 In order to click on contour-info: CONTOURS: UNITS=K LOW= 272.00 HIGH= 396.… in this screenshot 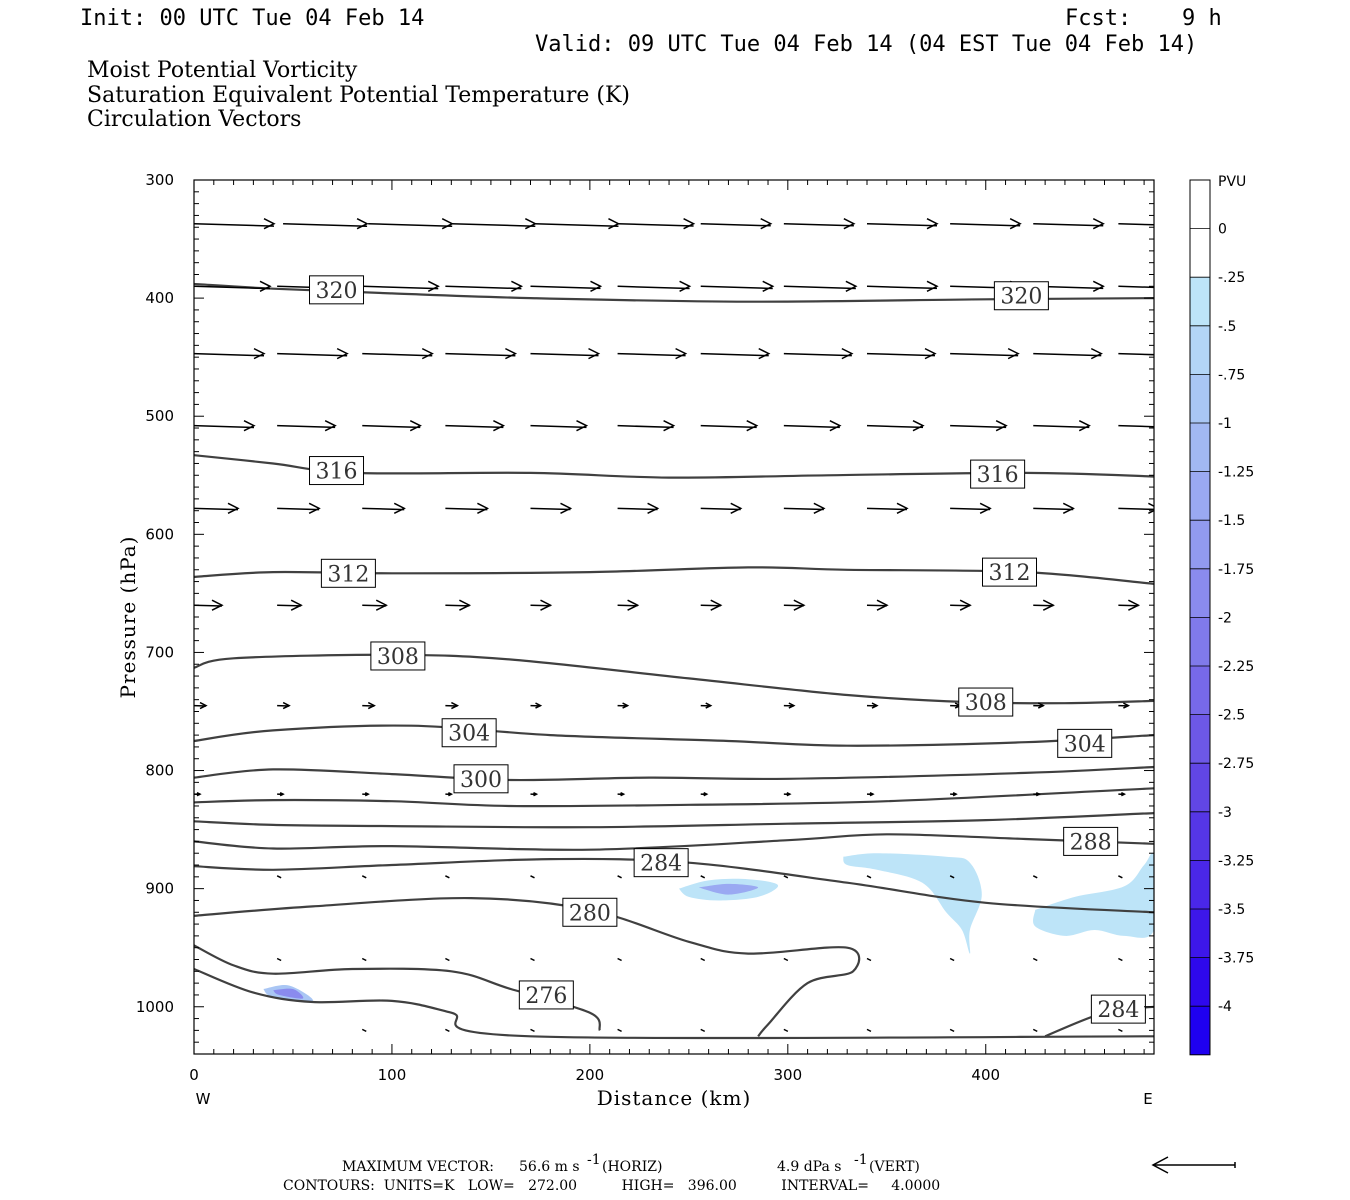, I will do `click(611, 1186)`.